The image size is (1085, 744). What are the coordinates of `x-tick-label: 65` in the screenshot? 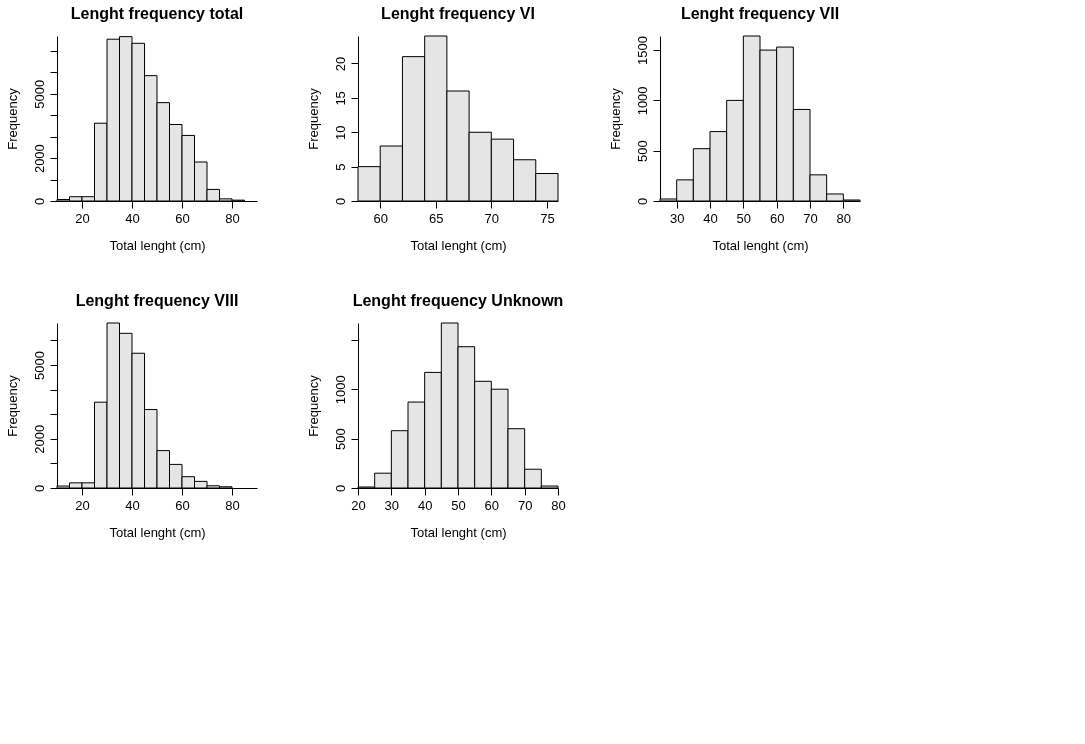 It's located at (436, 218).